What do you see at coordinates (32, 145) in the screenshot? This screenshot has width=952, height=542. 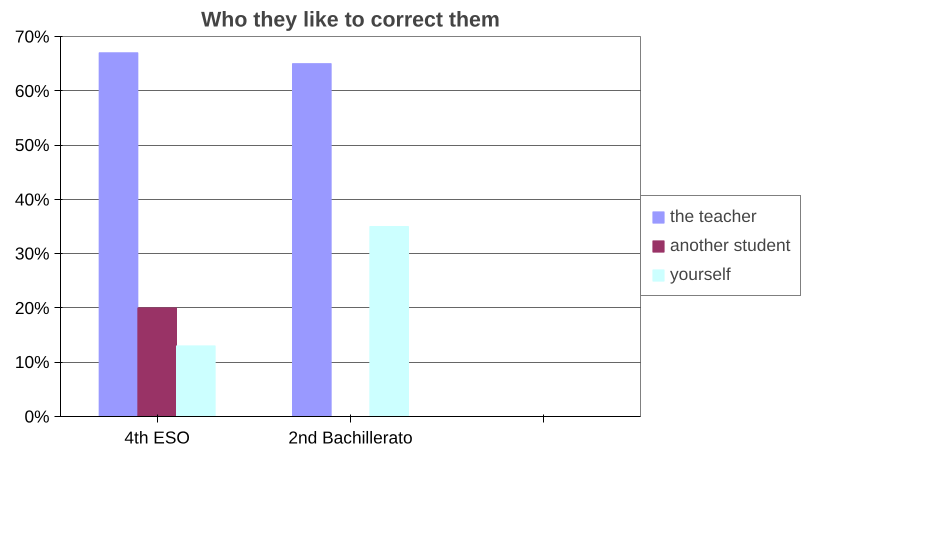 I see `y-tick-label: 50%` at bounding box center [32, 145].